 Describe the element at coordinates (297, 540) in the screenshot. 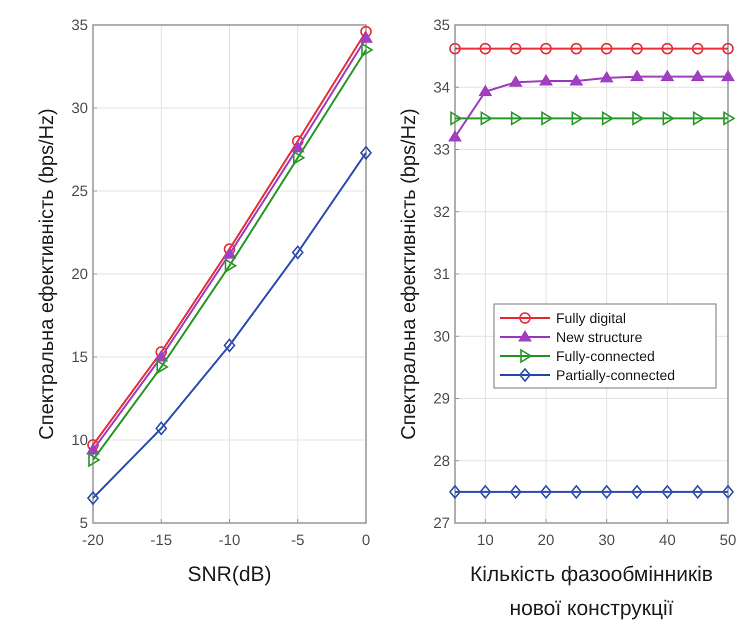

I see `x-tick-label: -5` at that location.